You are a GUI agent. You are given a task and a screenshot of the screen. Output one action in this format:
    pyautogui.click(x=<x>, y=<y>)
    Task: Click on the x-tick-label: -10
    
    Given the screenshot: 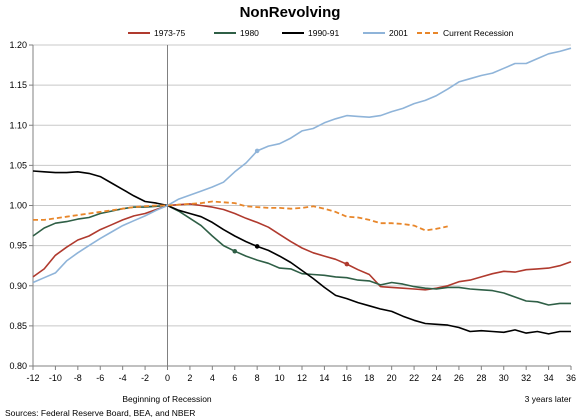 What is the action you would take?
    pyautogui.click(x=55, y=378)
    